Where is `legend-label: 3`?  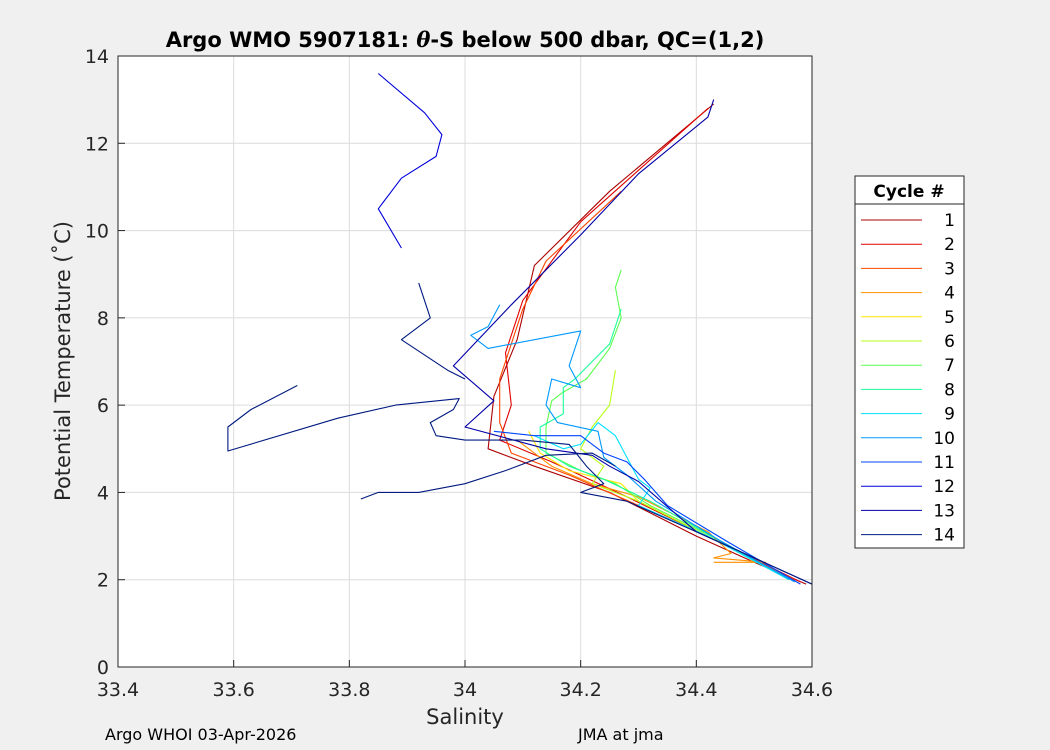
legend-label: 3 is located at coordinates (949, 269).